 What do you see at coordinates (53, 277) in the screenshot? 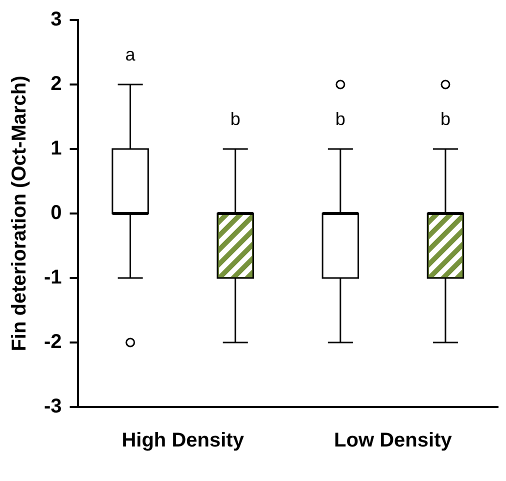
I see `y-tick-label: -1` at bounding box center [53, 277].